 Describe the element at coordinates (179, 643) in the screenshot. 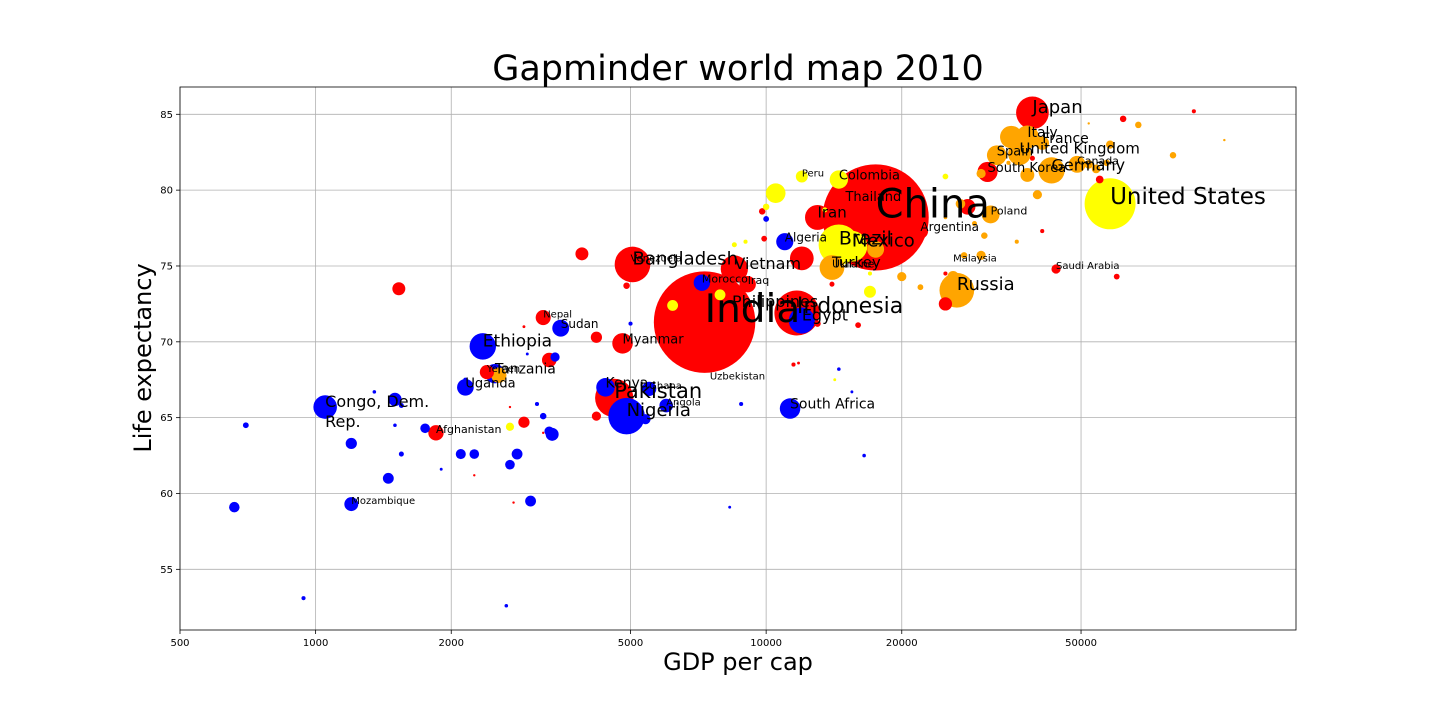

I see `x-tick-label: 500` at that location.